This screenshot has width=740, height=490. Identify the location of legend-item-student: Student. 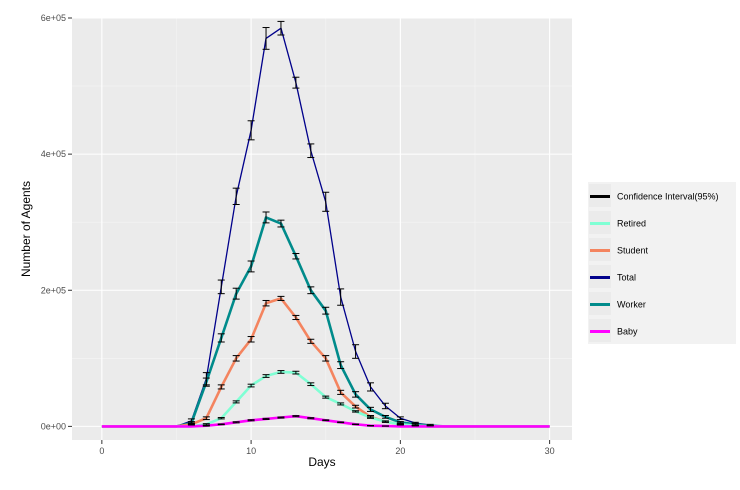
(619, 249).